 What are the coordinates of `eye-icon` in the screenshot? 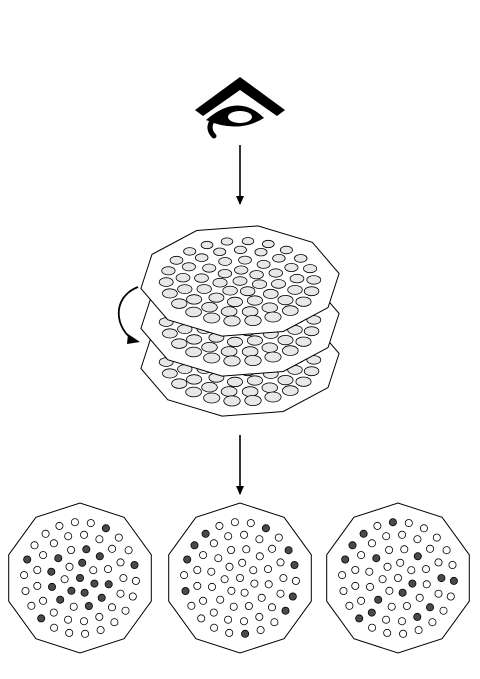 It's located at (240, 108).